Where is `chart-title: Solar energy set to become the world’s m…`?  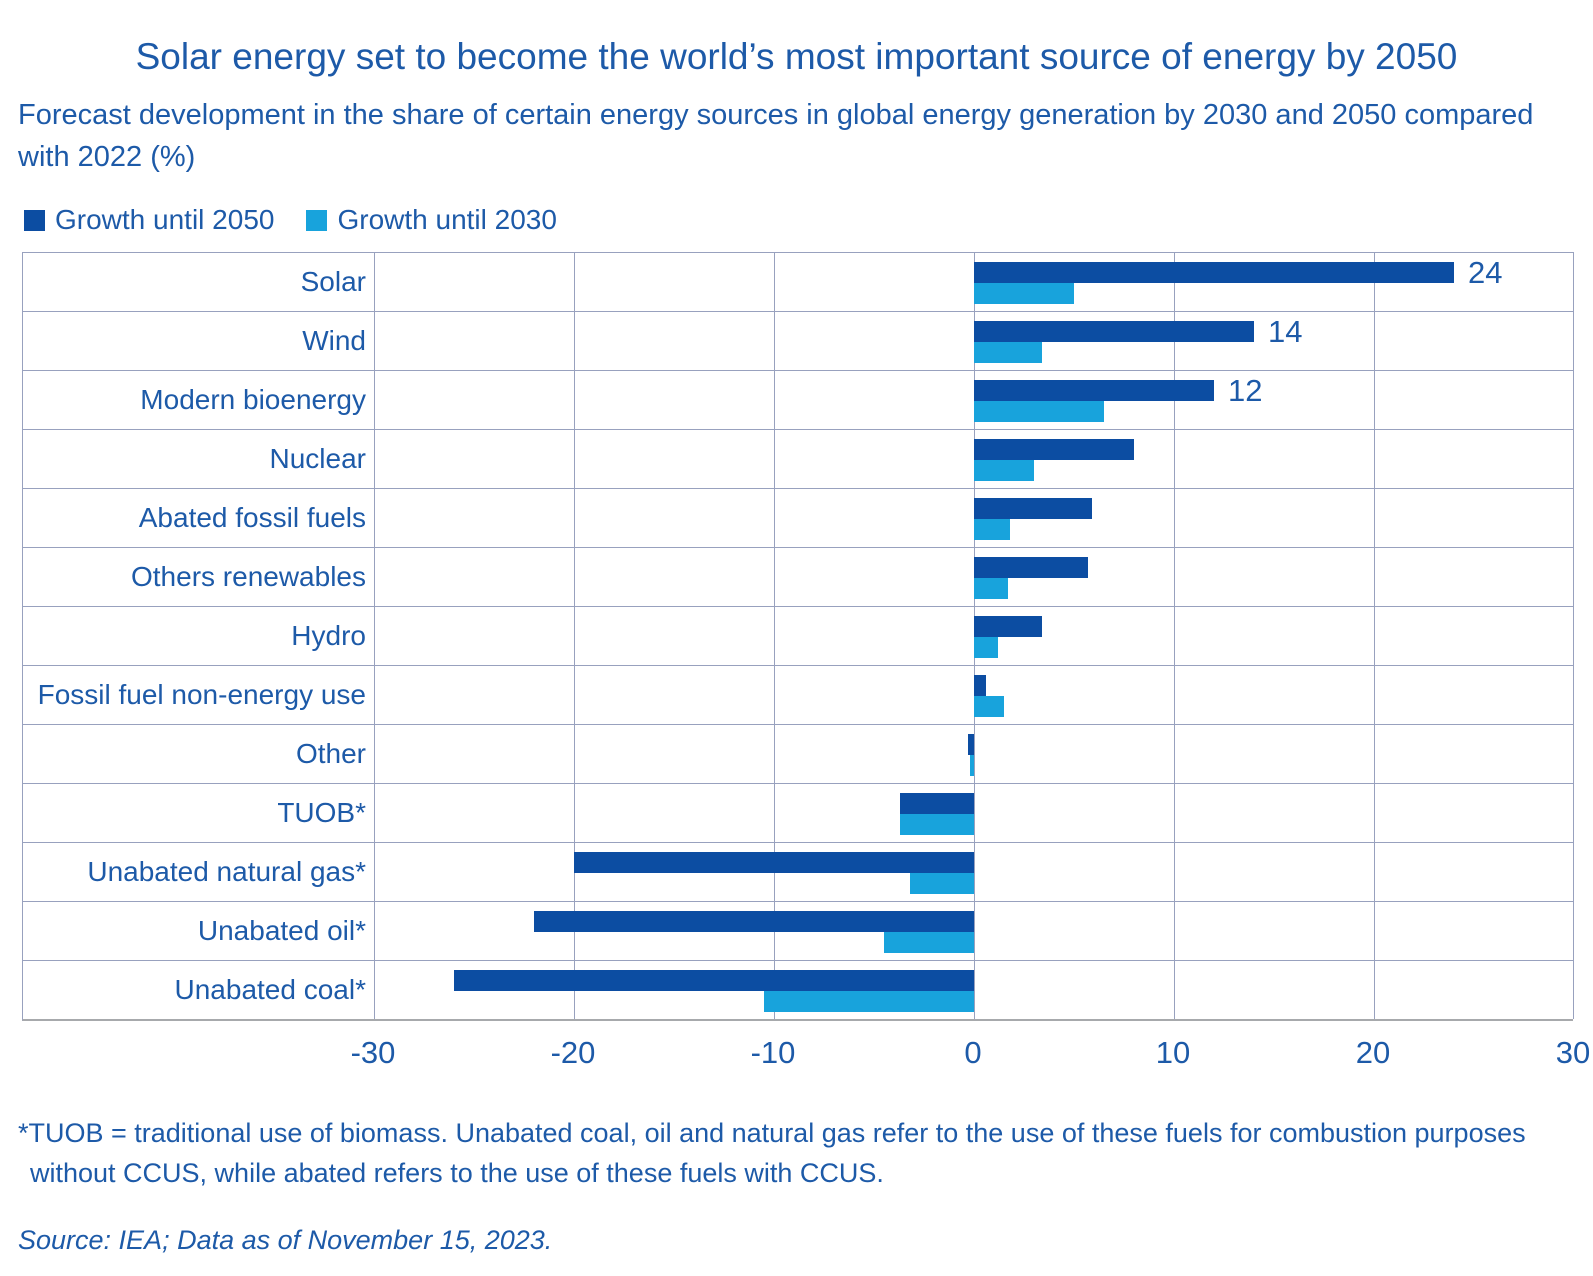
chart-title: Solar energy set to become the world’s m… is located at coordinates (796, 56).